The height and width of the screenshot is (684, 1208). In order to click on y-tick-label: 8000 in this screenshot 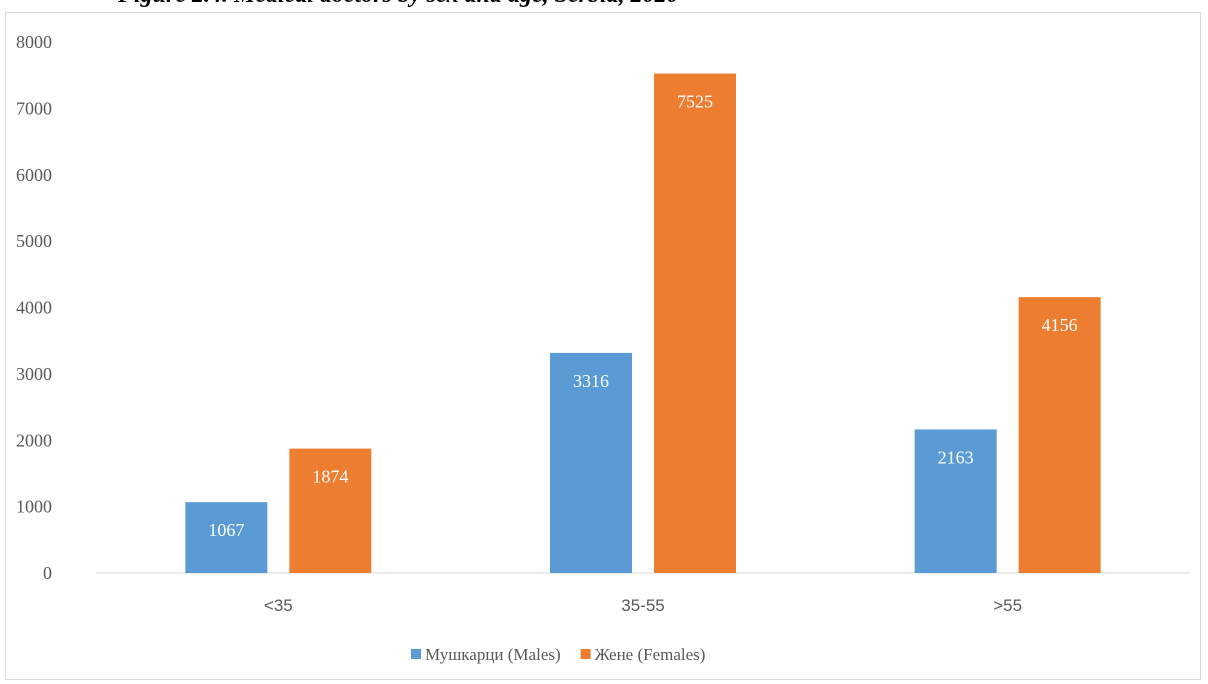, I will do `click(34, 42)`.